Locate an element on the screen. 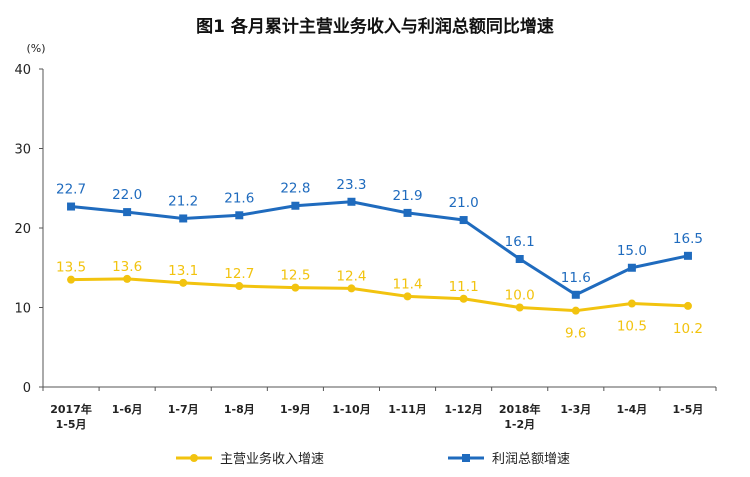  data-label: 13.1 is located at coordinates (183, 271).